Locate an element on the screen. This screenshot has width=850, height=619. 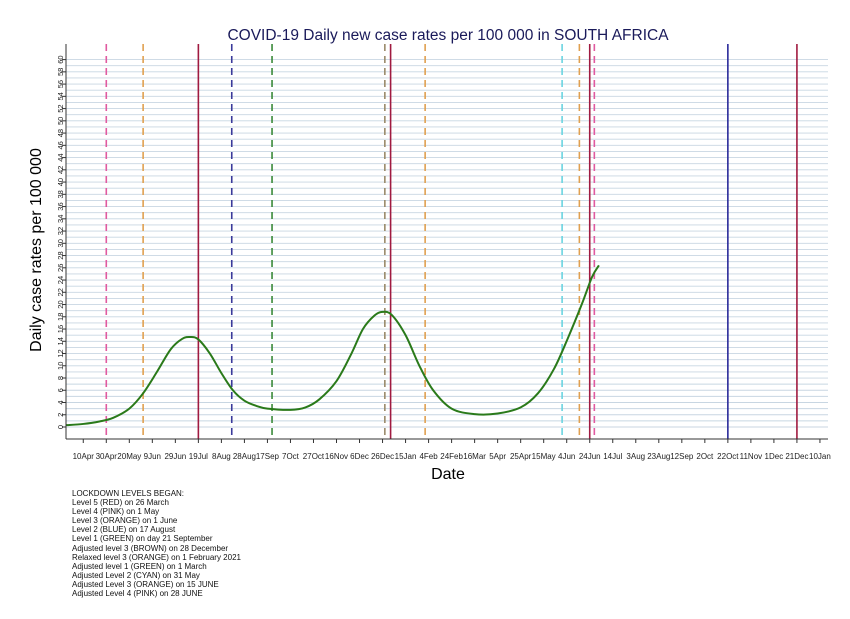
legend-item: Level 3 (ORANGE) on 1 June is located at coordinates (125, 521).